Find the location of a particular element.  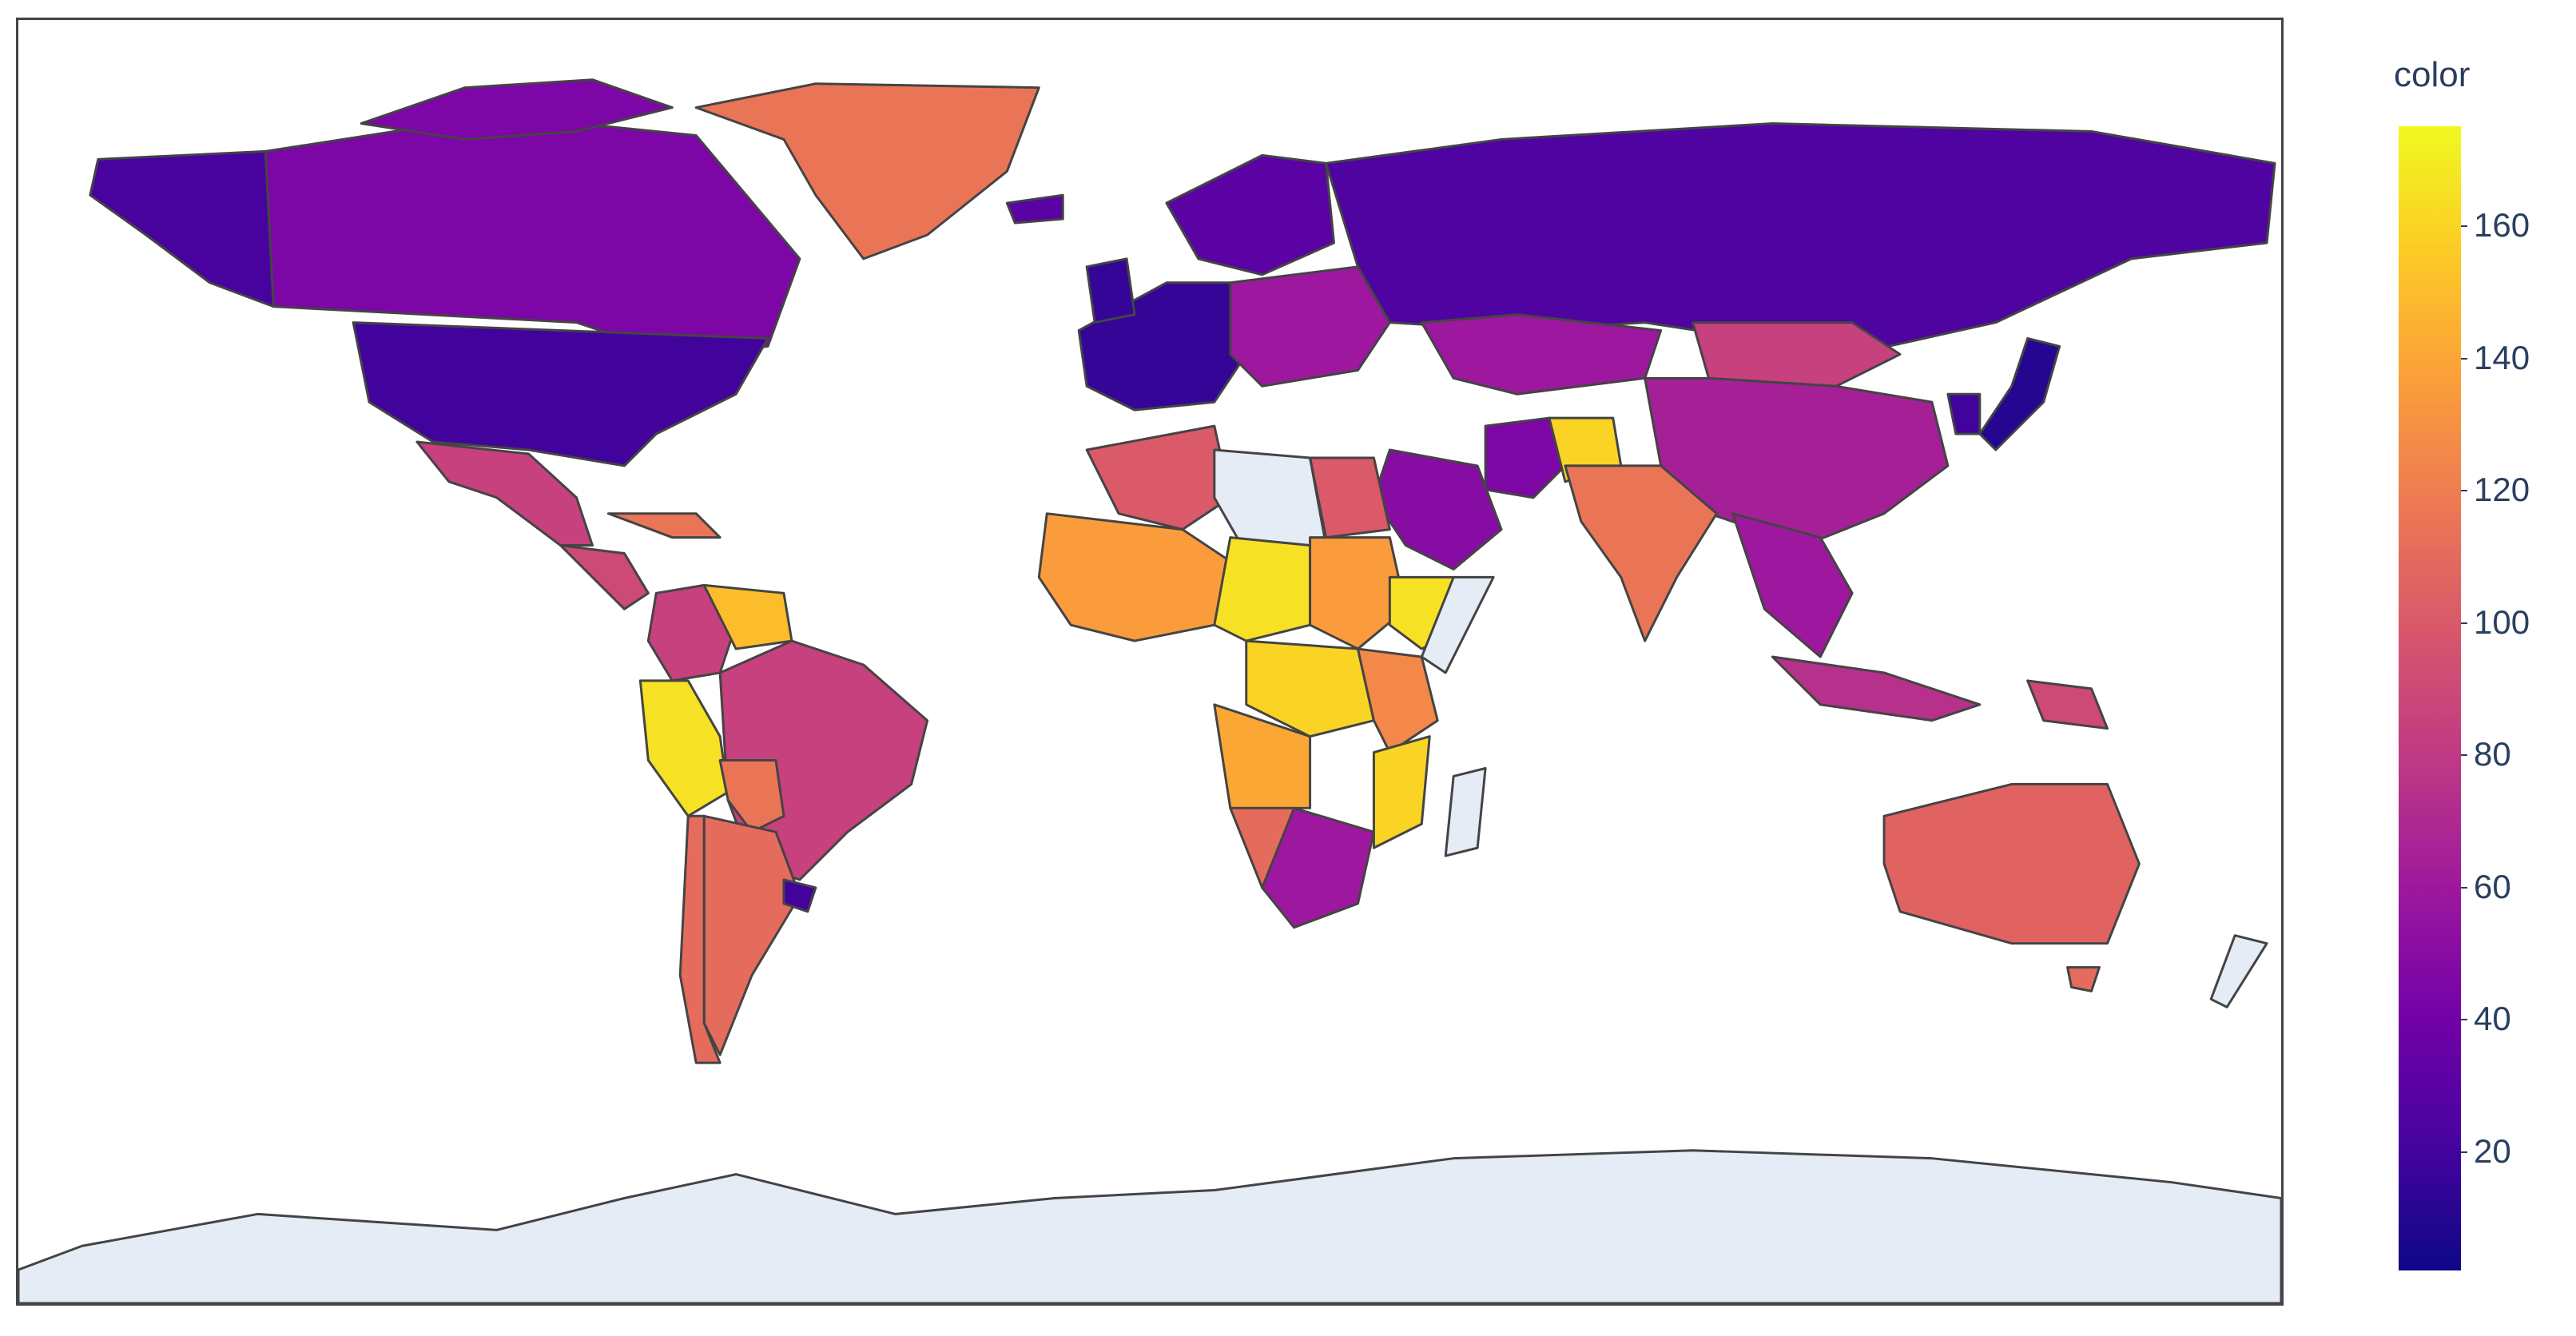

region-tasmania is located at coordinates (2083, 979).